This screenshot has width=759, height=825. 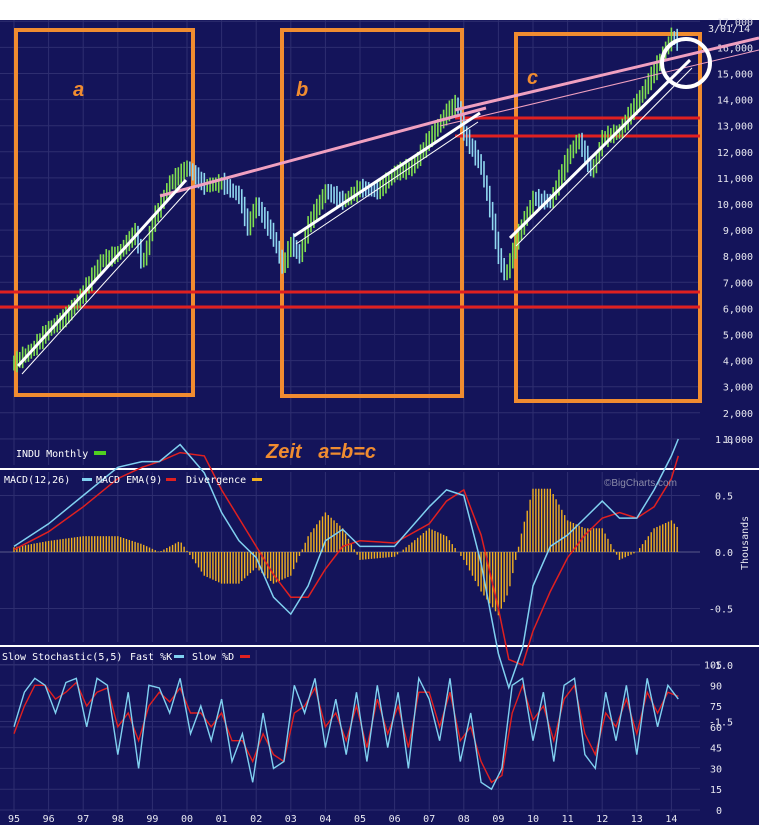 What do you see at coordinates (498, 819) in the screenshot?
I see `x-tick-label: 09` at bounding box center [498, 819].